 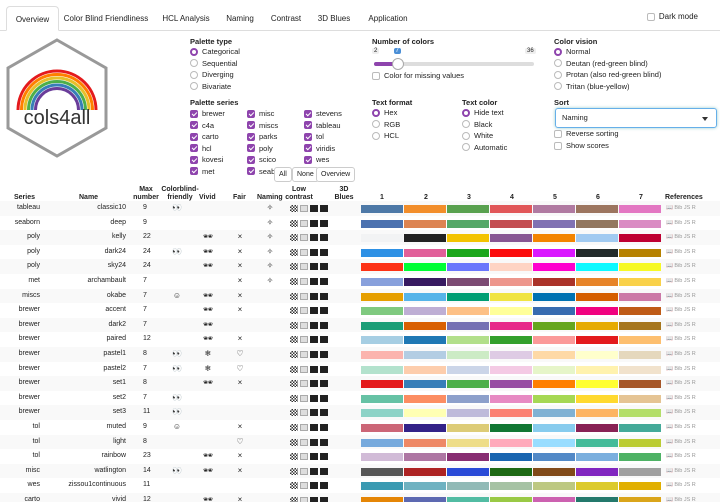 What do you see at coordinates (397, 64) in the screenshot?
I see `num-colors-slider-handle` at bounding box center [397, 64].